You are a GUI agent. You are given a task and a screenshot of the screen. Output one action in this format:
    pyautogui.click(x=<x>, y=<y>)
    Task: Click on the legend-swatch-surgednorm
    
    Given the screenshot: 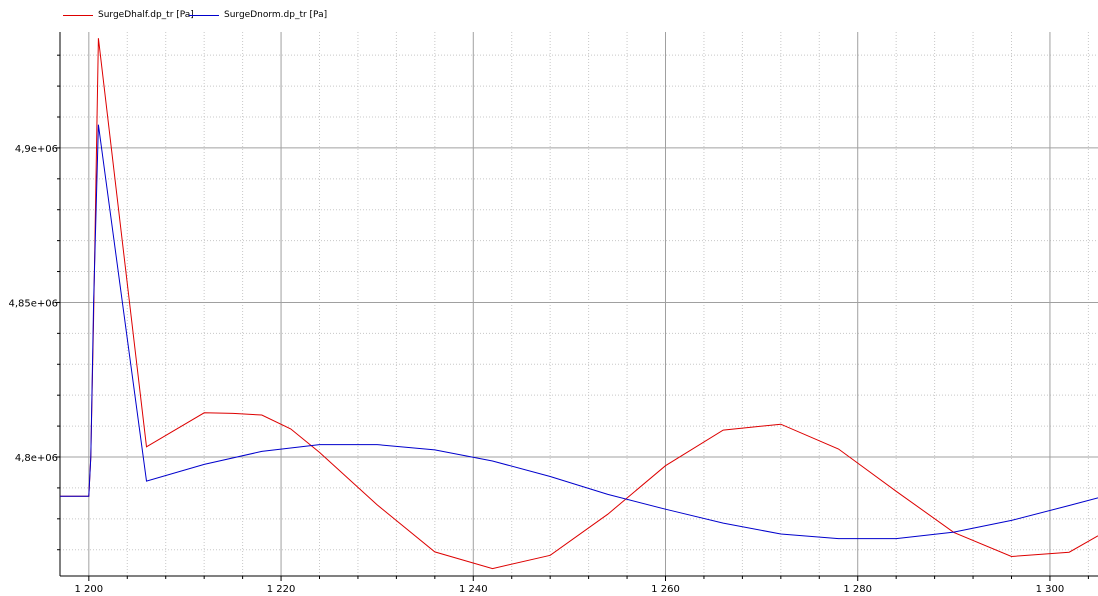 What is the action you would take?
    pyautogui.click(x=204, y=15)
    